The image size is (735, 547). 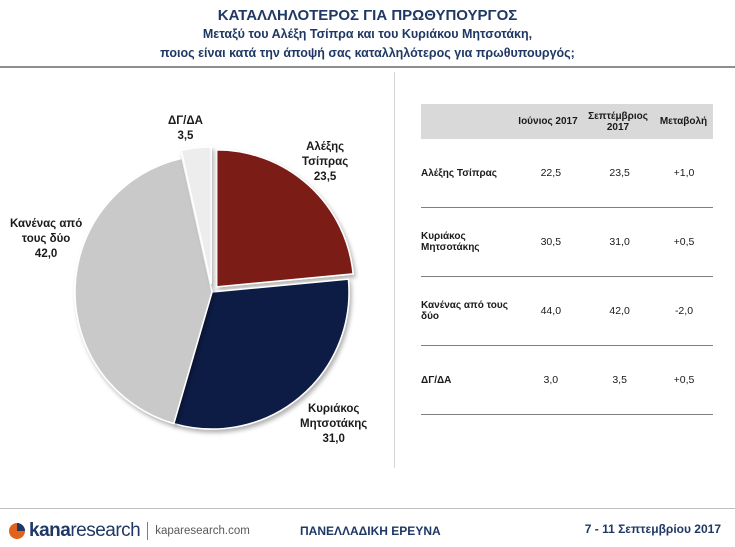 I want to click on logo-text-kana: kana, so click(x=50, y=530).